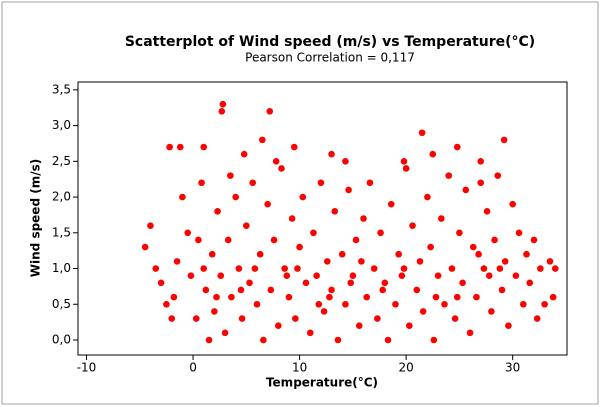 The image size is (601, 407). I want to click on y-tick-label: 3,5, so click(61, 89).